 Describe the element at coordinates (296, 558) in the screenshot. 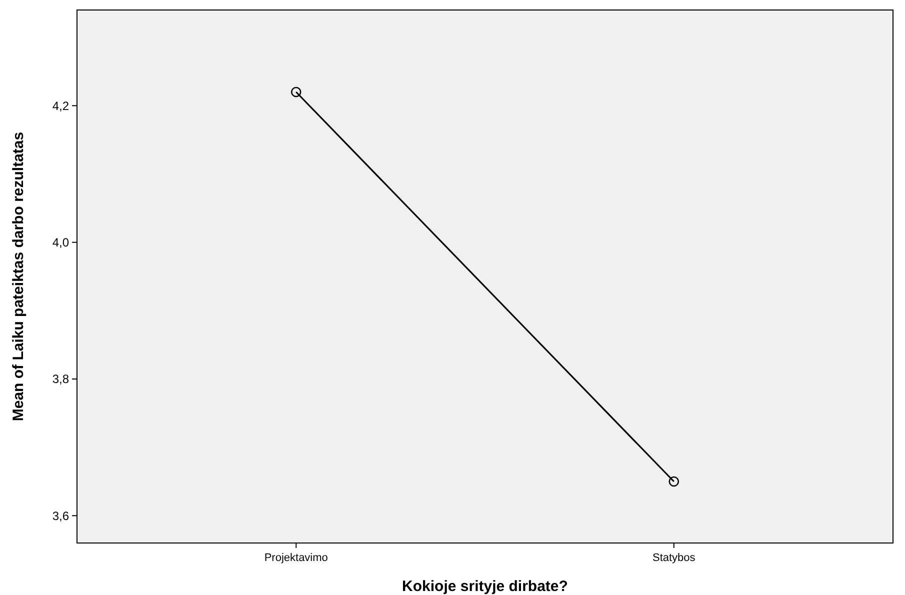

I see `x-tick-label: Projektavimo` at that location.